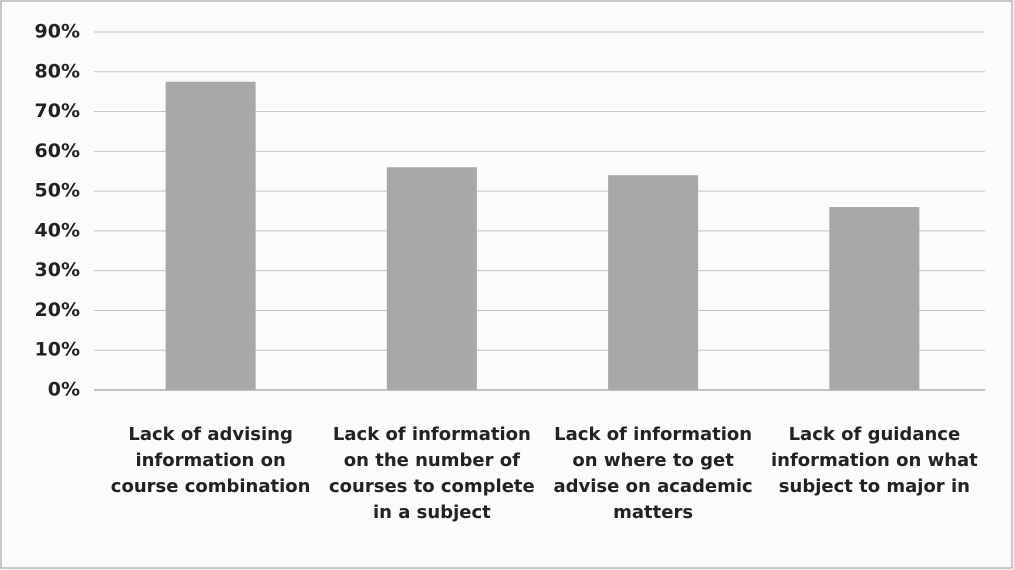 Image resolution: width=1014 pixels, height=570 pixels. Describe the element at coordinates (57, 270) in the screenshot. I see `y-tick-label: 30%` at that location.